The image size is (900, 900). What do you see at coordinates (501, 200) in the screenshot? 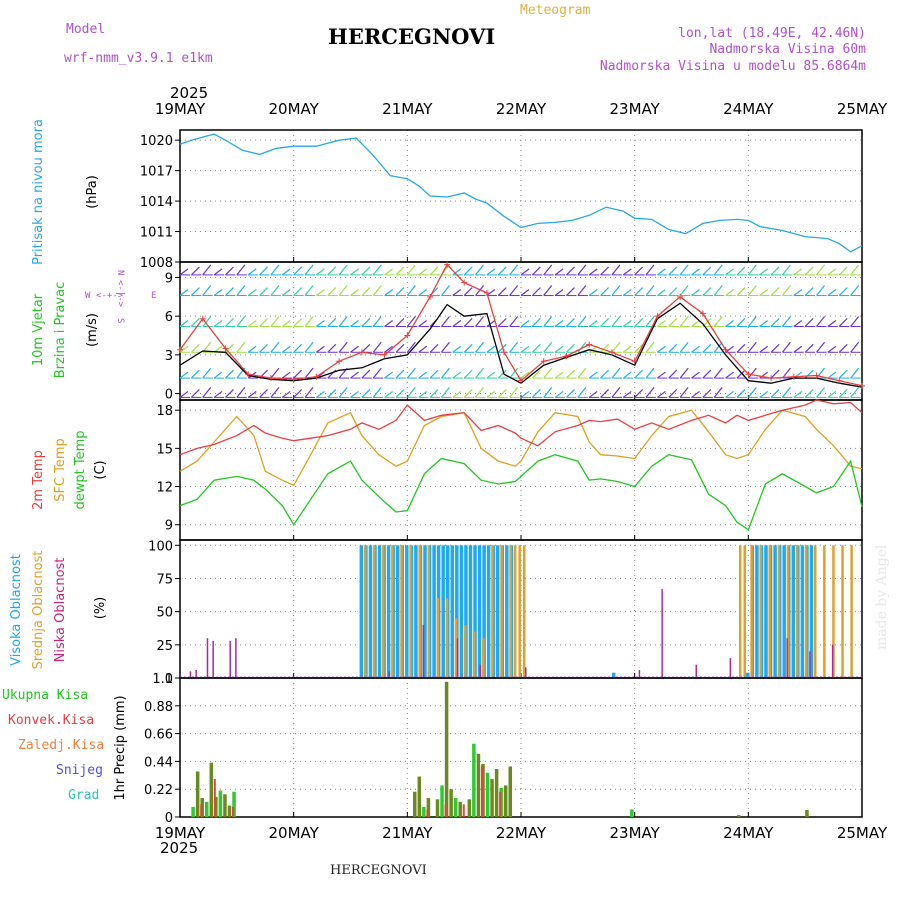
I see `pressure-panel: 1020 1017 1014 1011 1008` at bounding box center [501, 200].